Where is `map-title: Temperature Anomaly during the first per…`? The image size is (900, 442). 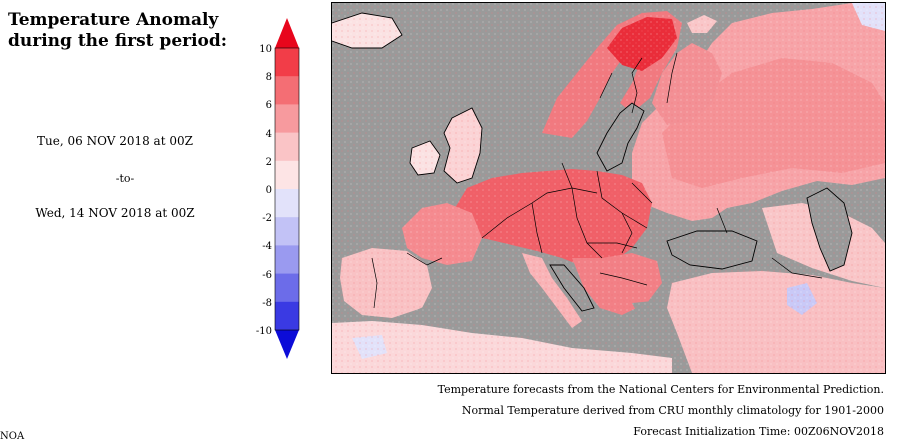 map-title: Temperature Anomaly during the first per… is located at coordinates (128, 31).